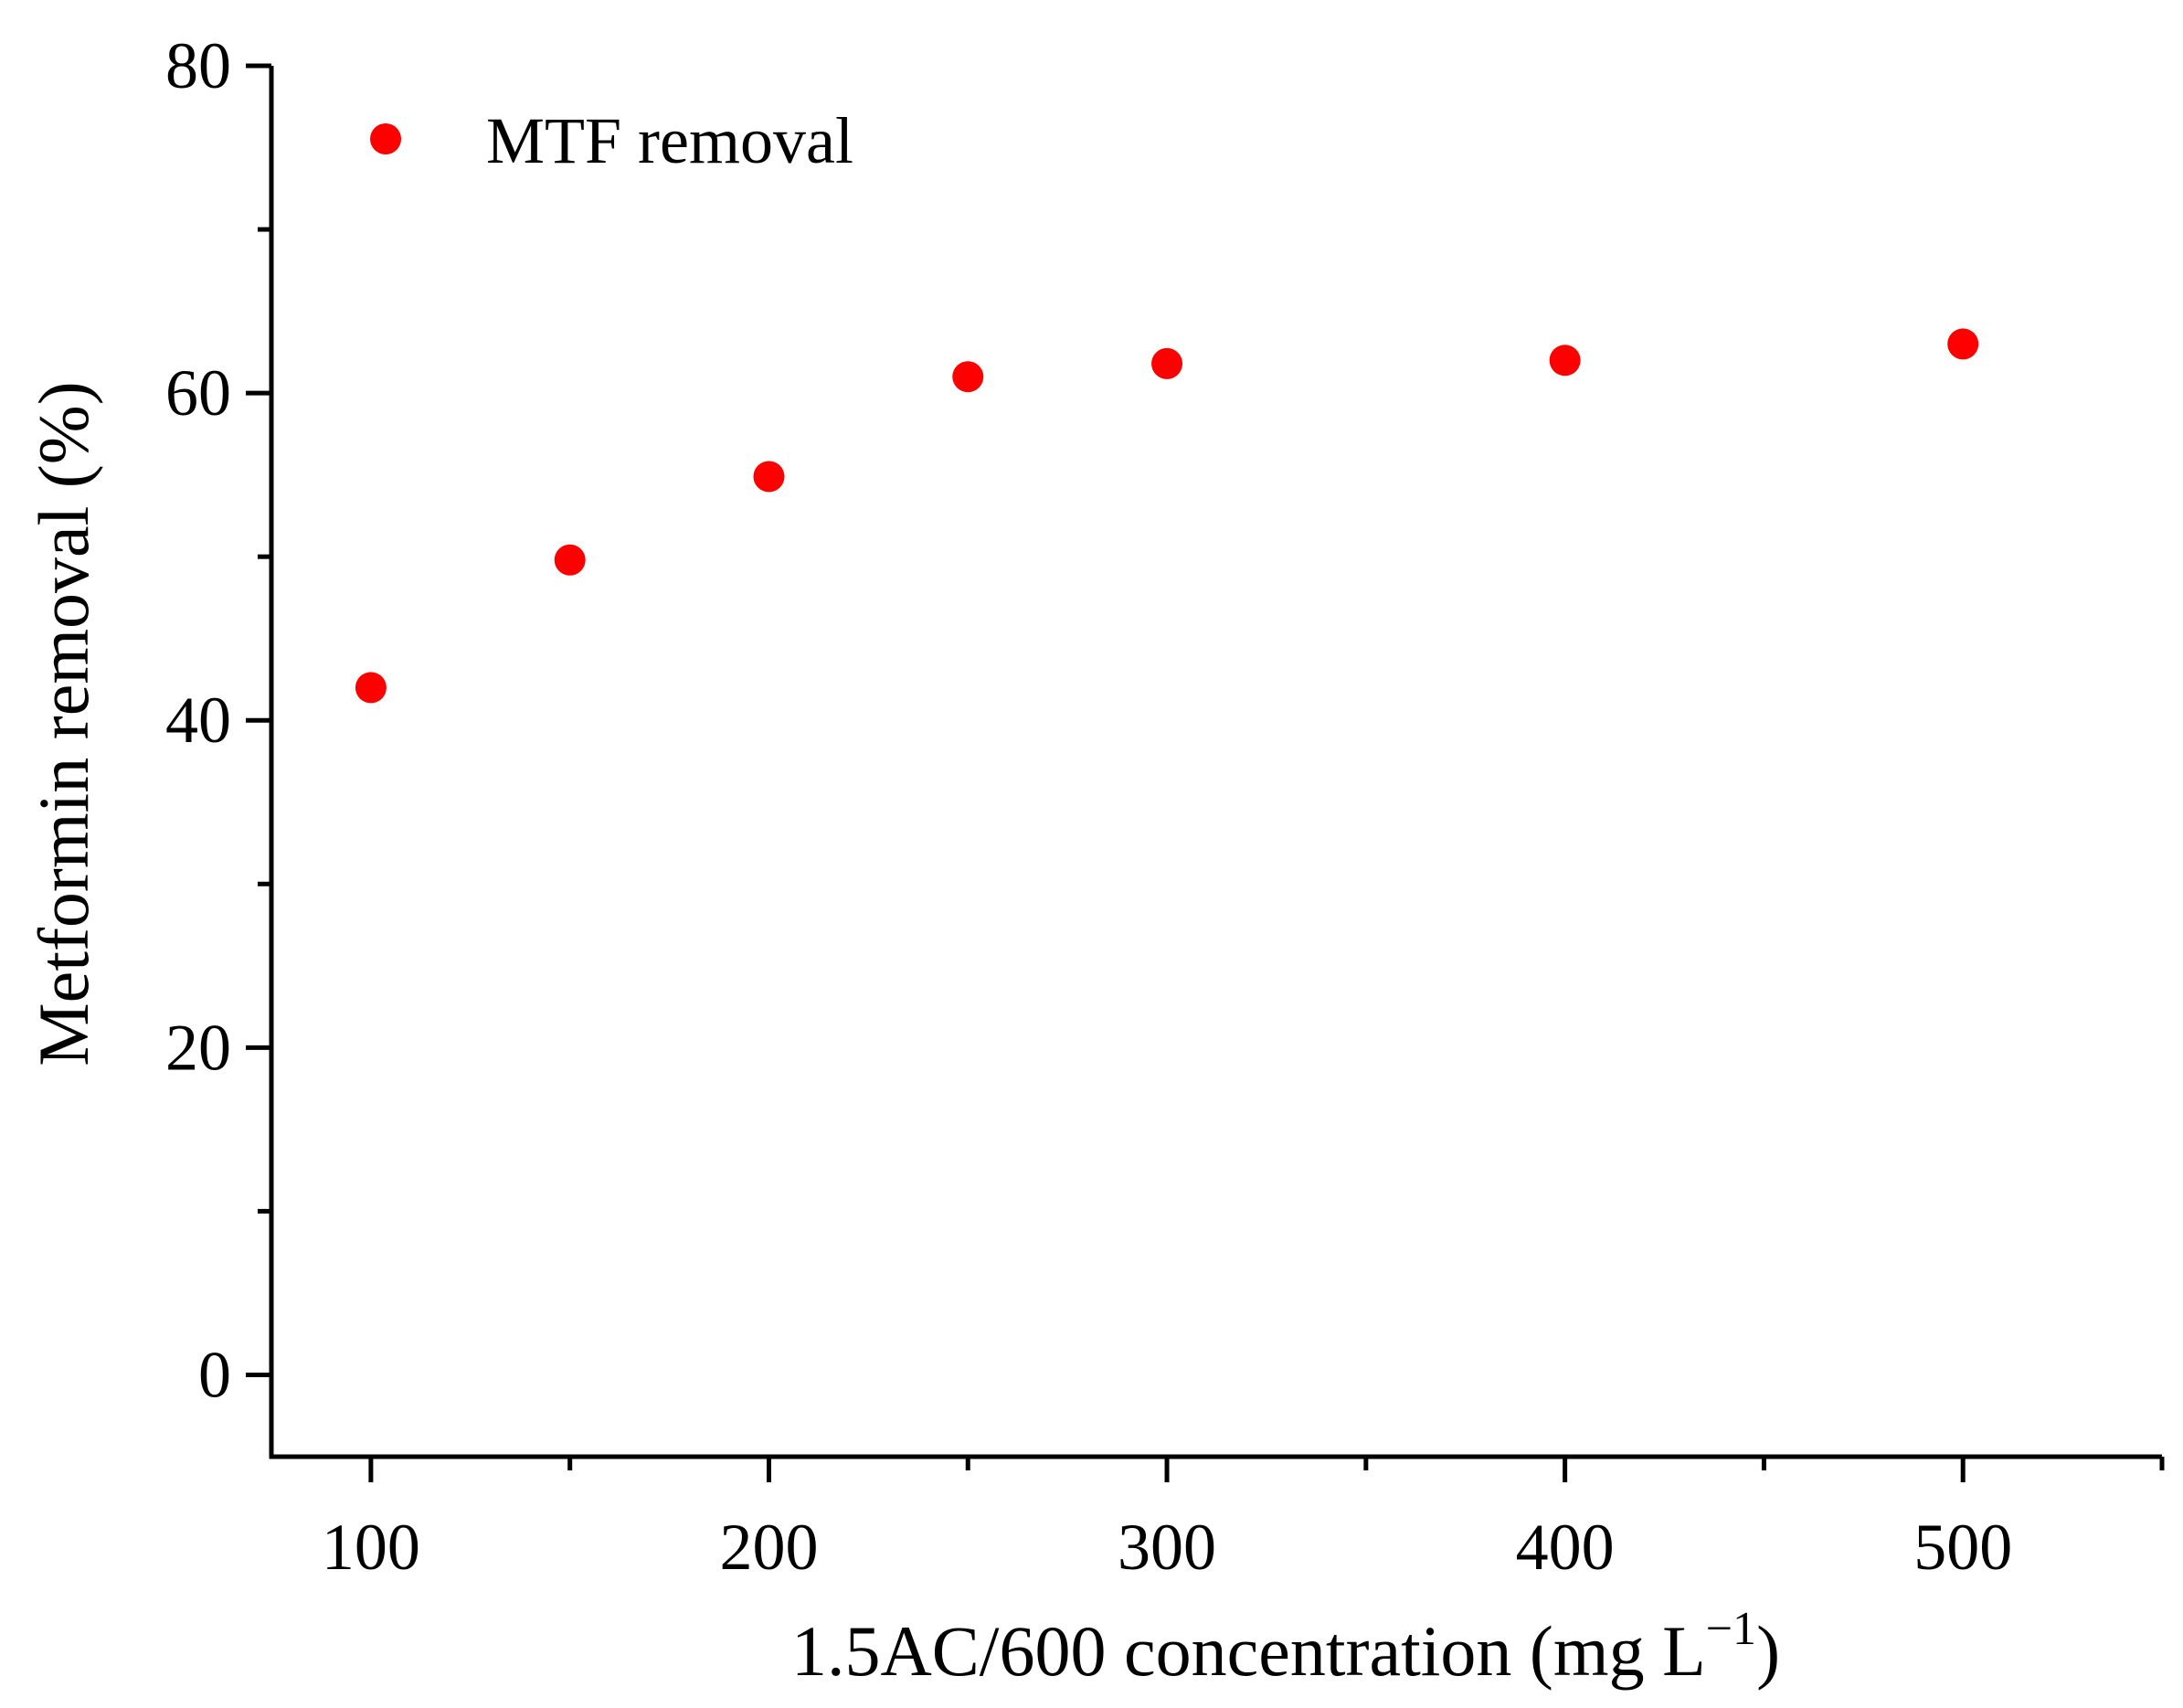 This screenshot has width=2183, height=1708. Describe the element at coordinates (63, 723) in the screenshot. I see `y-axis-title: Metformin removal (%)` at that location.